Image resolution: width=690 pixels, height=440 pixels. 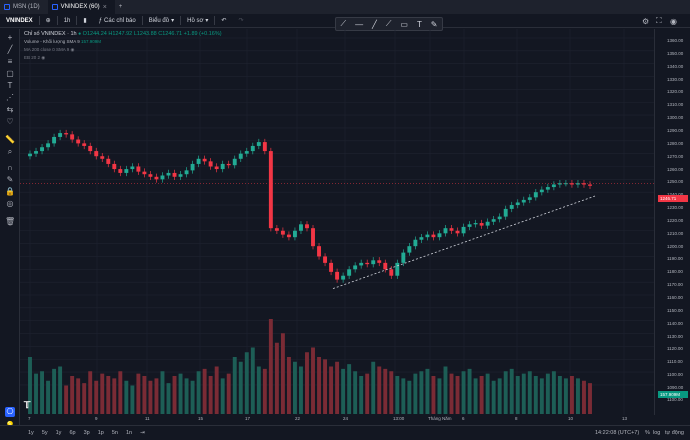 I want to click on tab-msn: MSN (1D), so click(x=24, y=7).